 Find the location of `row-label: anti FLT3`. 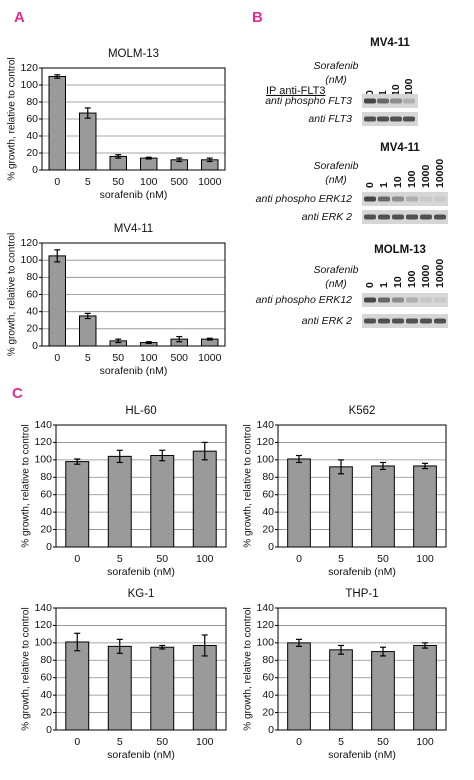

row-label: anti FLT3 is located at coordinates (330, 119).